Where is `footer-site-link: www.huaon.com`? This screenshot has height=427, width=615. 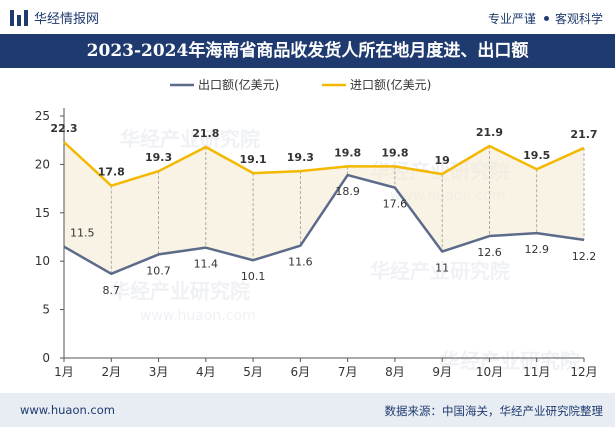
footer-site-link: www.huaon.com is located at coordinates (67, 410).